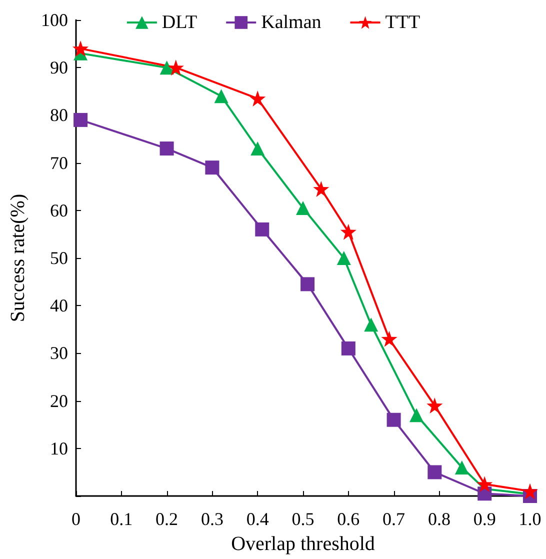 This screenshot has height=559, width=546. I want to click on y-tick-label: 50, so click(59, 258).